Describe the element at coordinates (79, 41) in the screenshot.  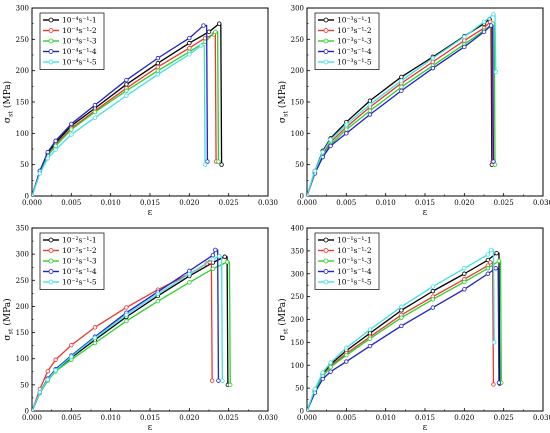
I see `legend-label: 10⁻⁴s⁻¹-3` at that location.